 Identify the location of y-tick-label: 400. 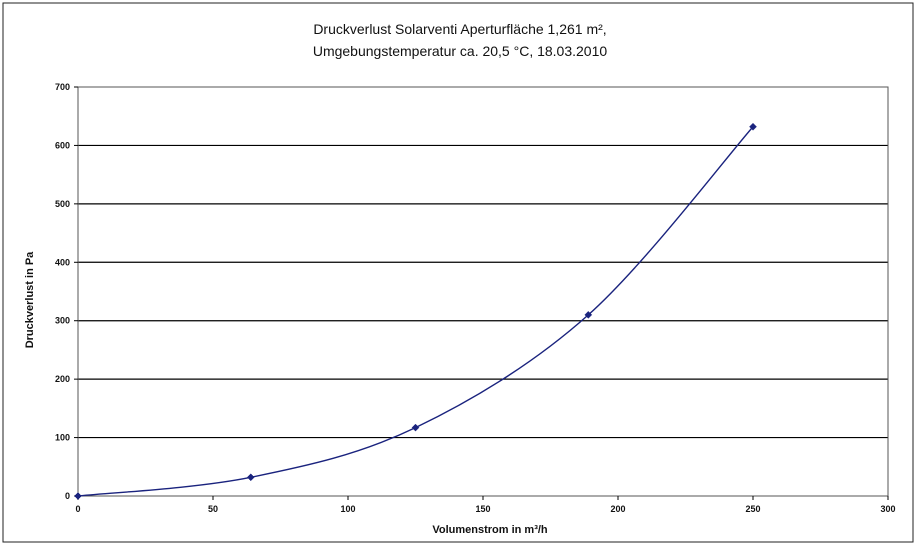
(62, 262).